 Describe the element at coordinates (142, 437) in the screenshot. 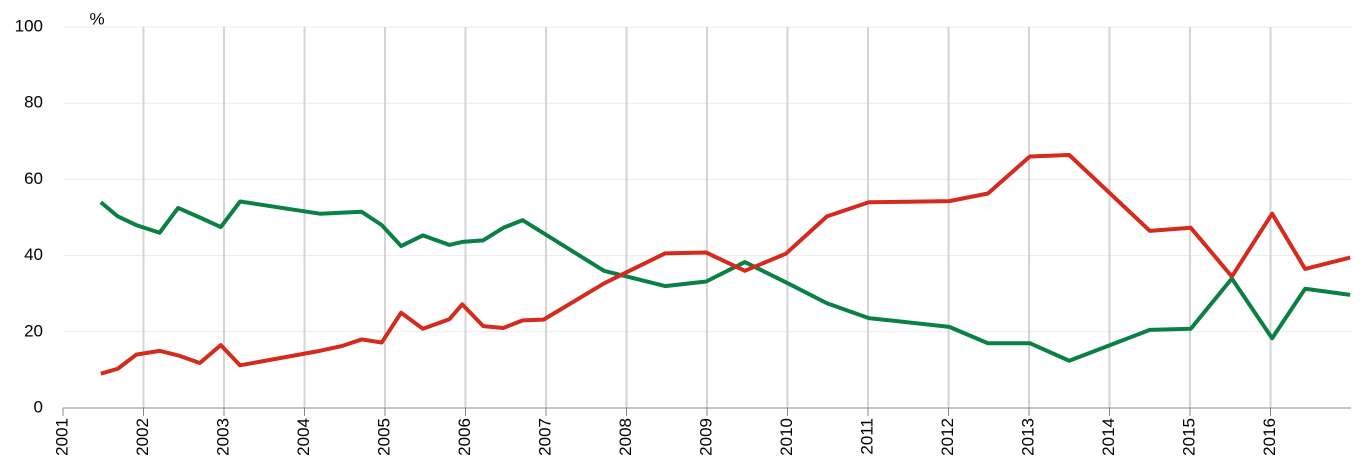

I see `x-tick-label: 2002` at that location.